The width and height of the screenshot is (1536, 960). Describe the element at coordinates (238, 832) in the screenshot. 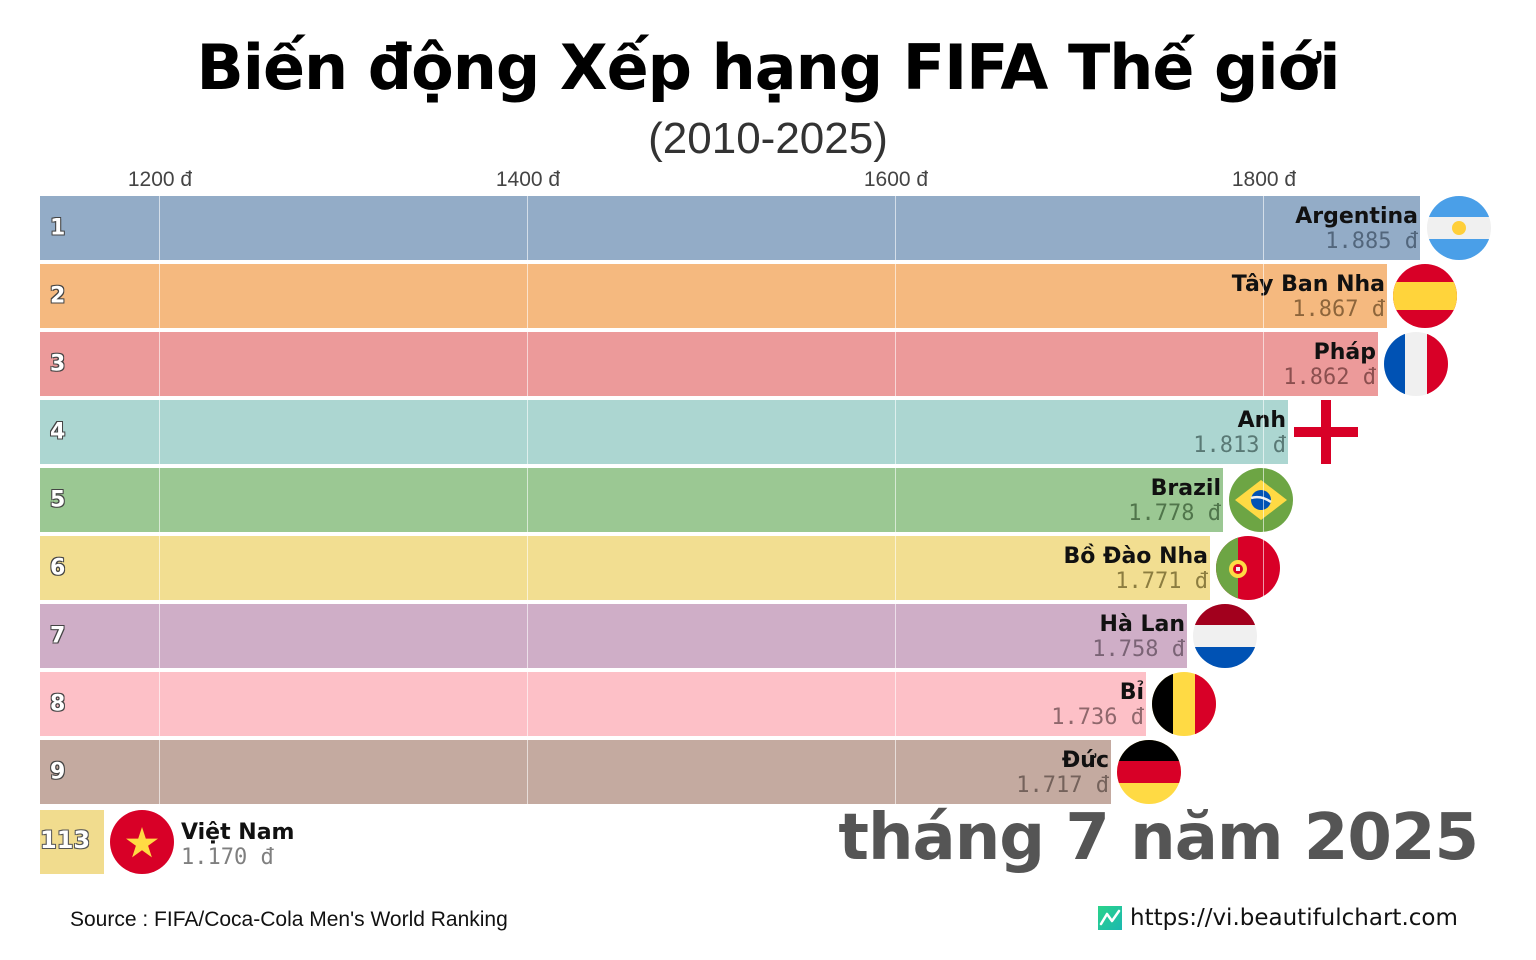

I see `country-name: Việt Nam` at that location.